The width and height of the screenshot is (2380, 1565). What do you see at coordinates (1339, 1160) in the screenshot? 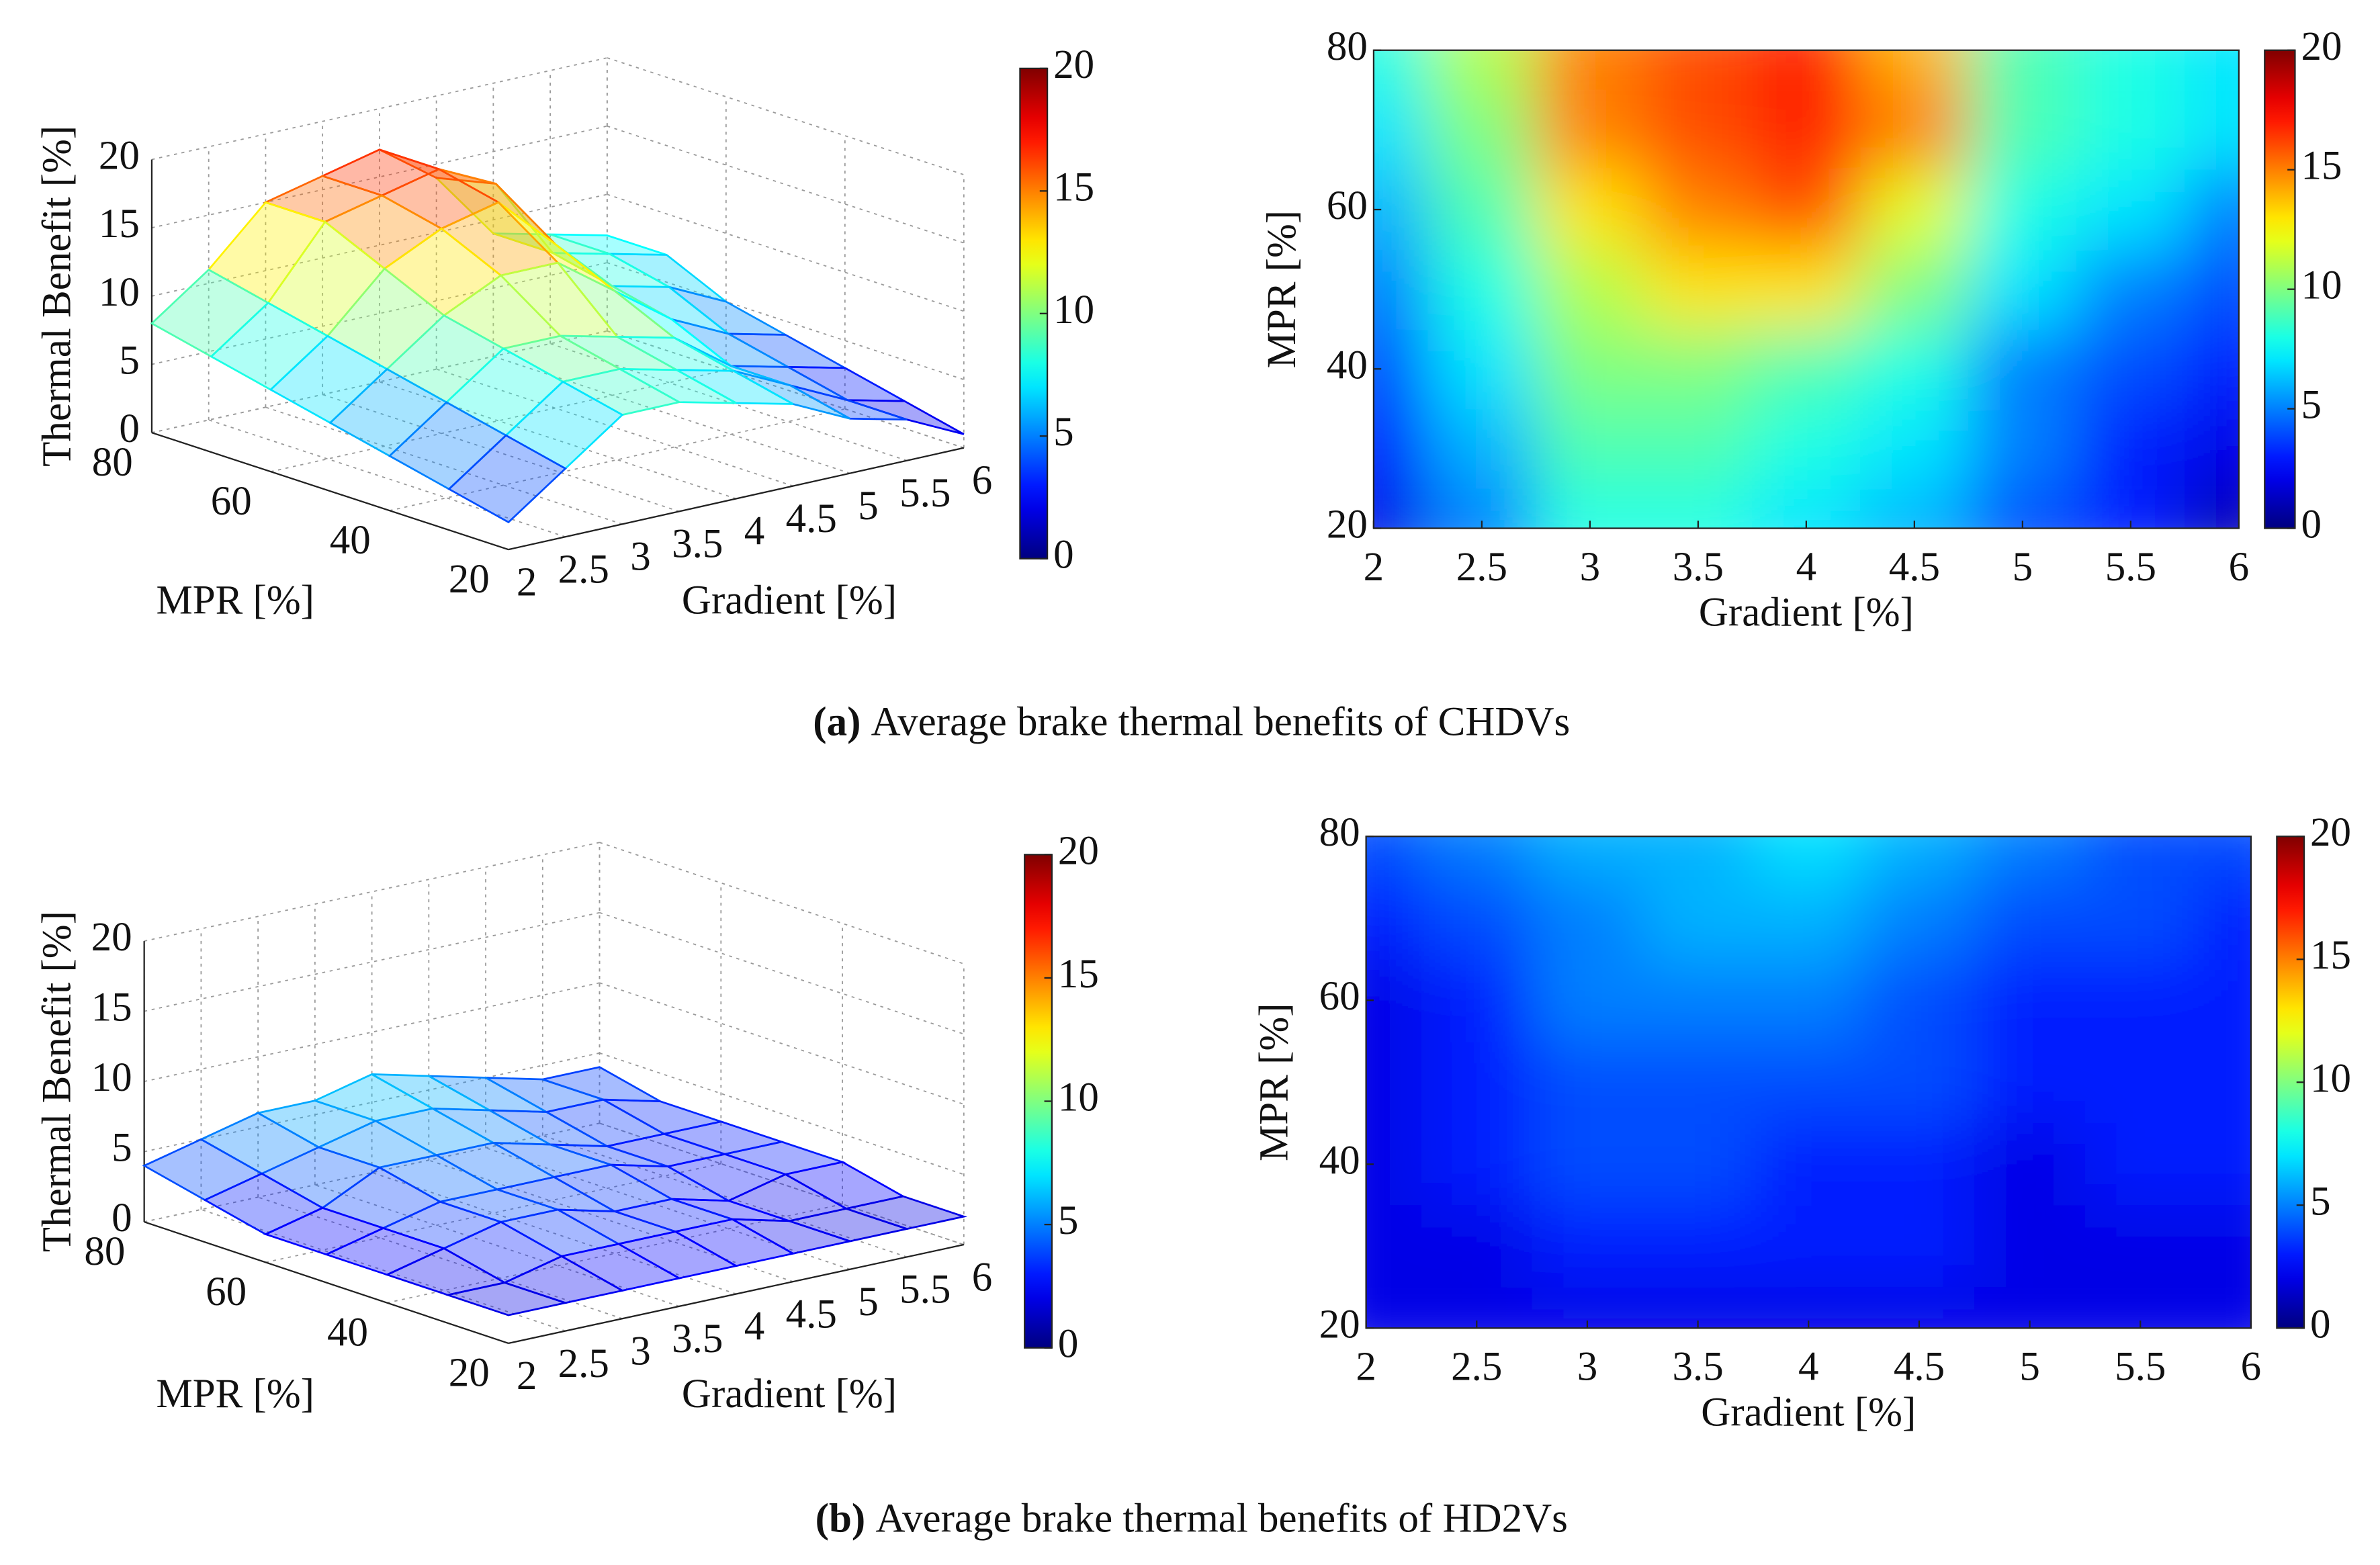
I see `y-tick-label: 40` at bounding box center [1339, 1160].